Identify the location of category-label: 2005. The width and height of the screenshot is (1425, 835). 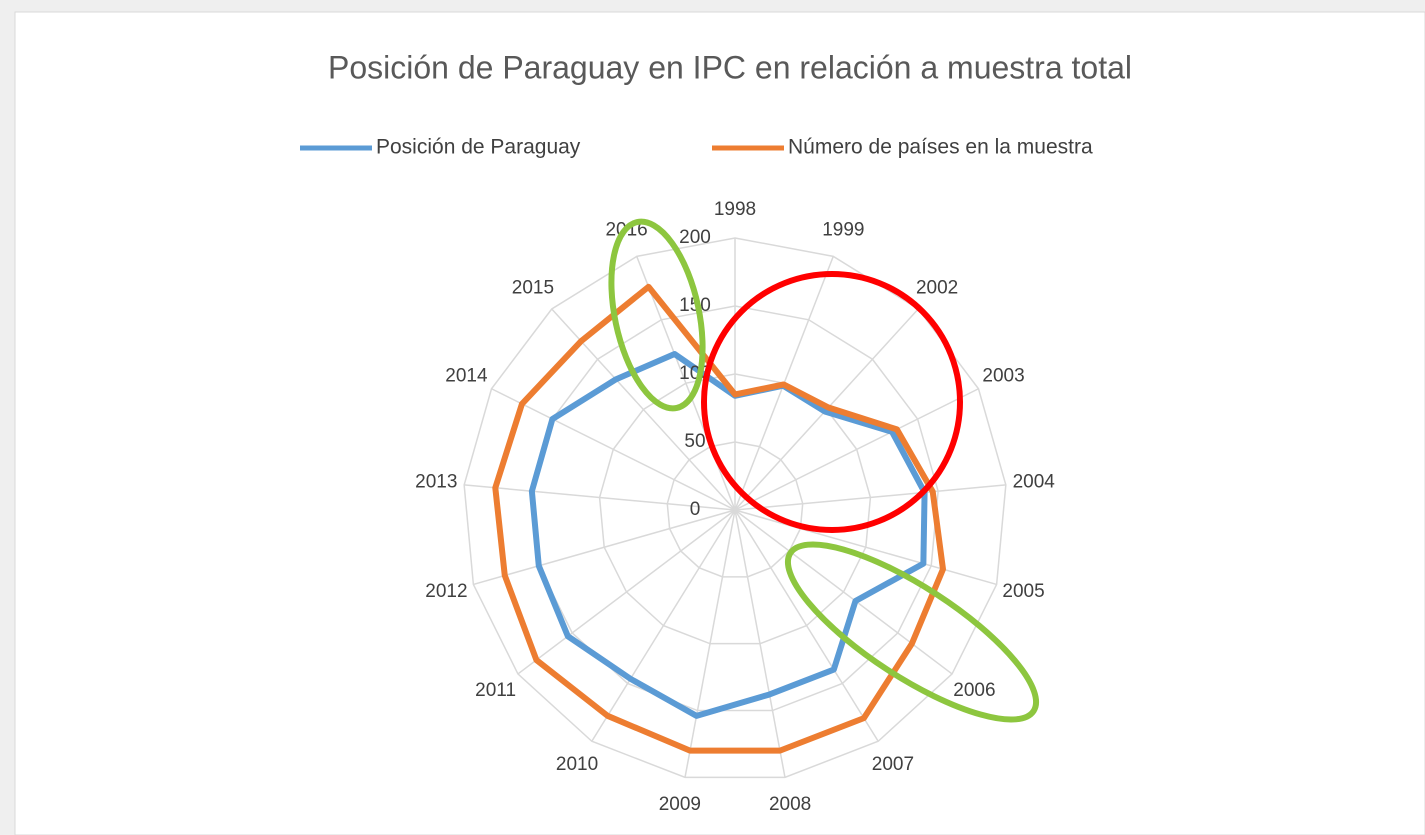
(1023, 591).